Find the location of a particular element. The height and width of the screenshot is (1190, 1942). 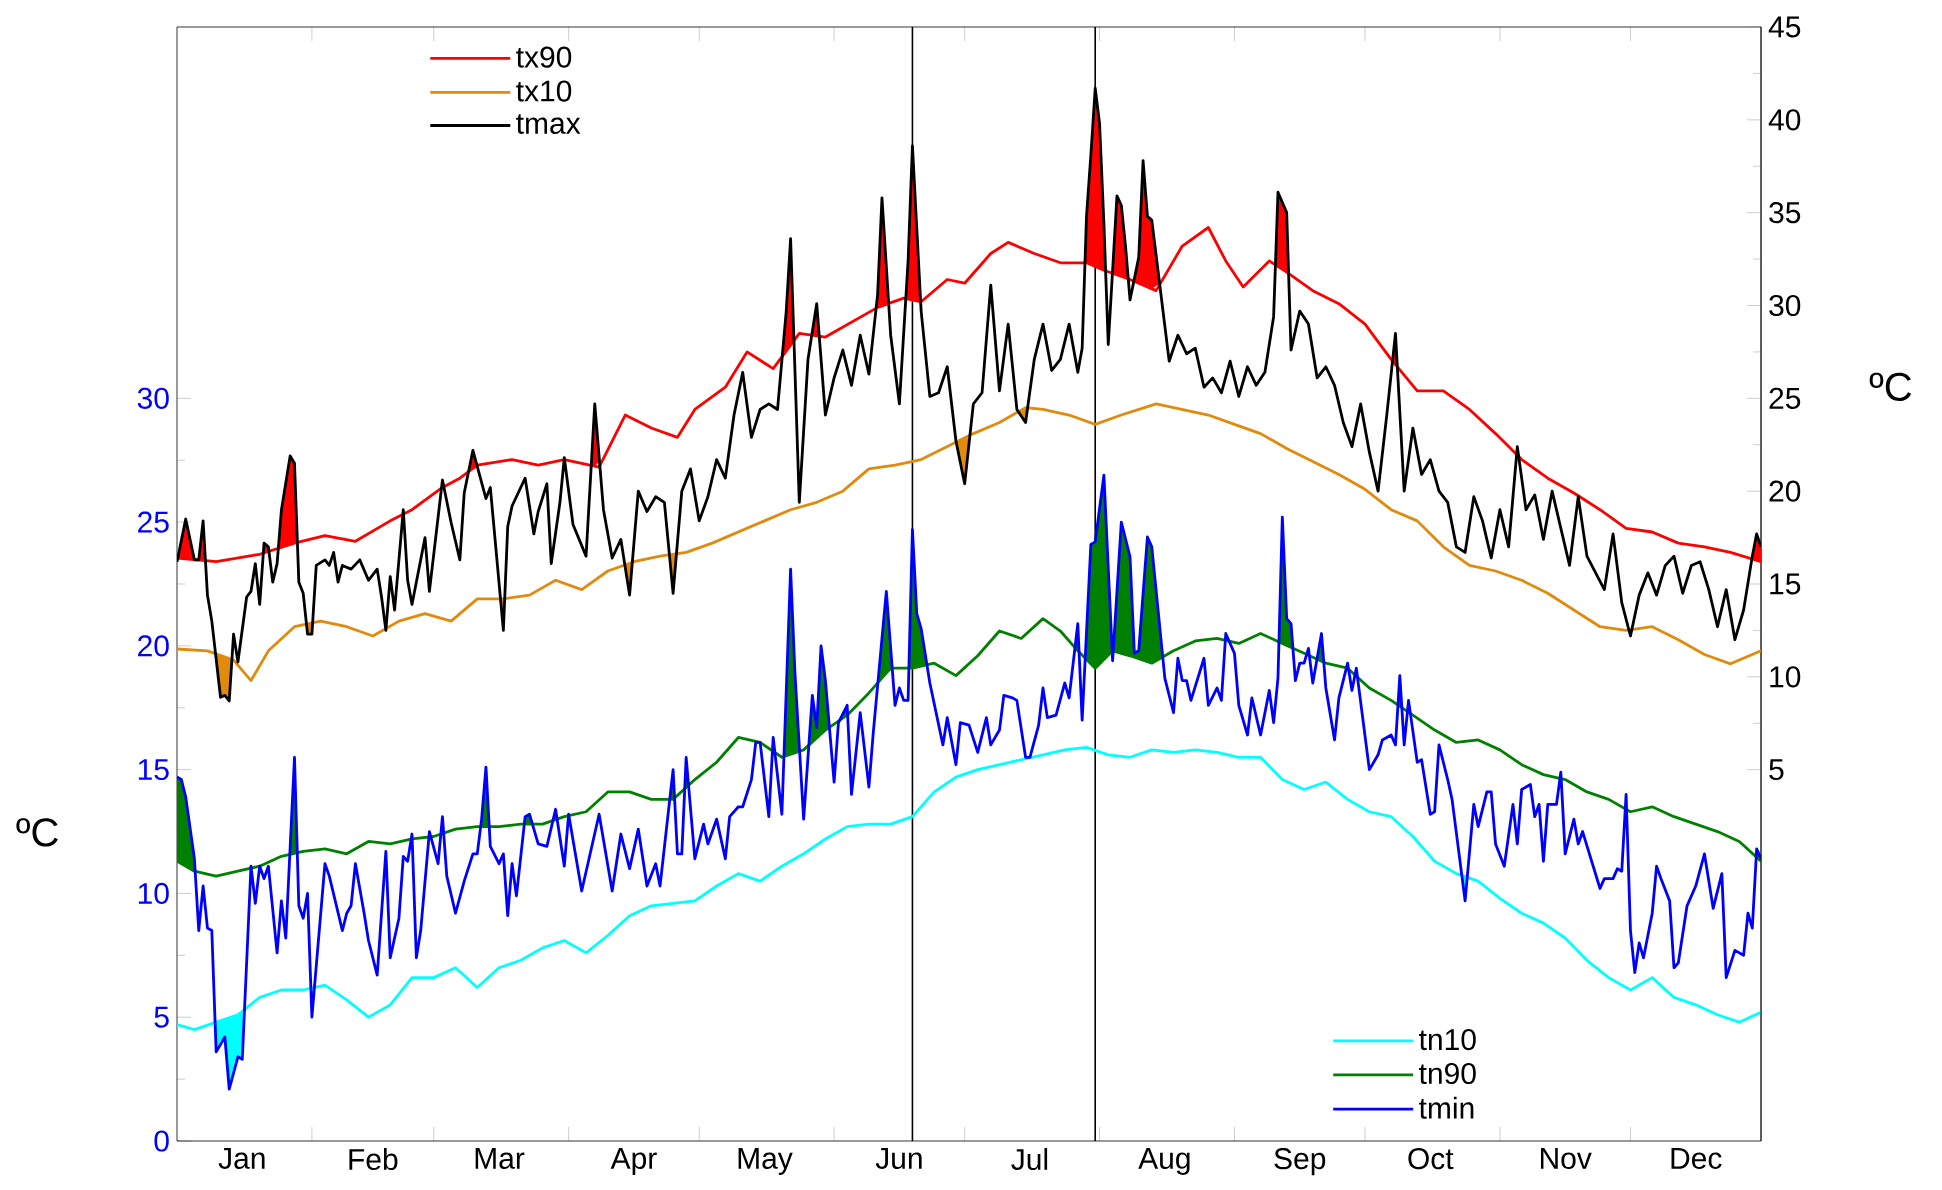

y2-tick-label: 10 is located at coordinates (1785, 677).